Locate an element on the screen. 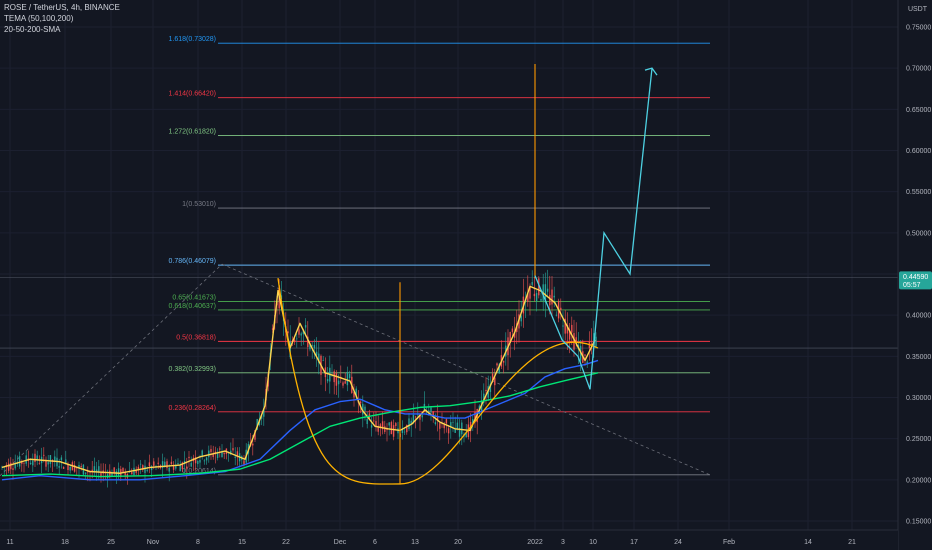  projection-arrow-icon is located at coordinates (651, 71).